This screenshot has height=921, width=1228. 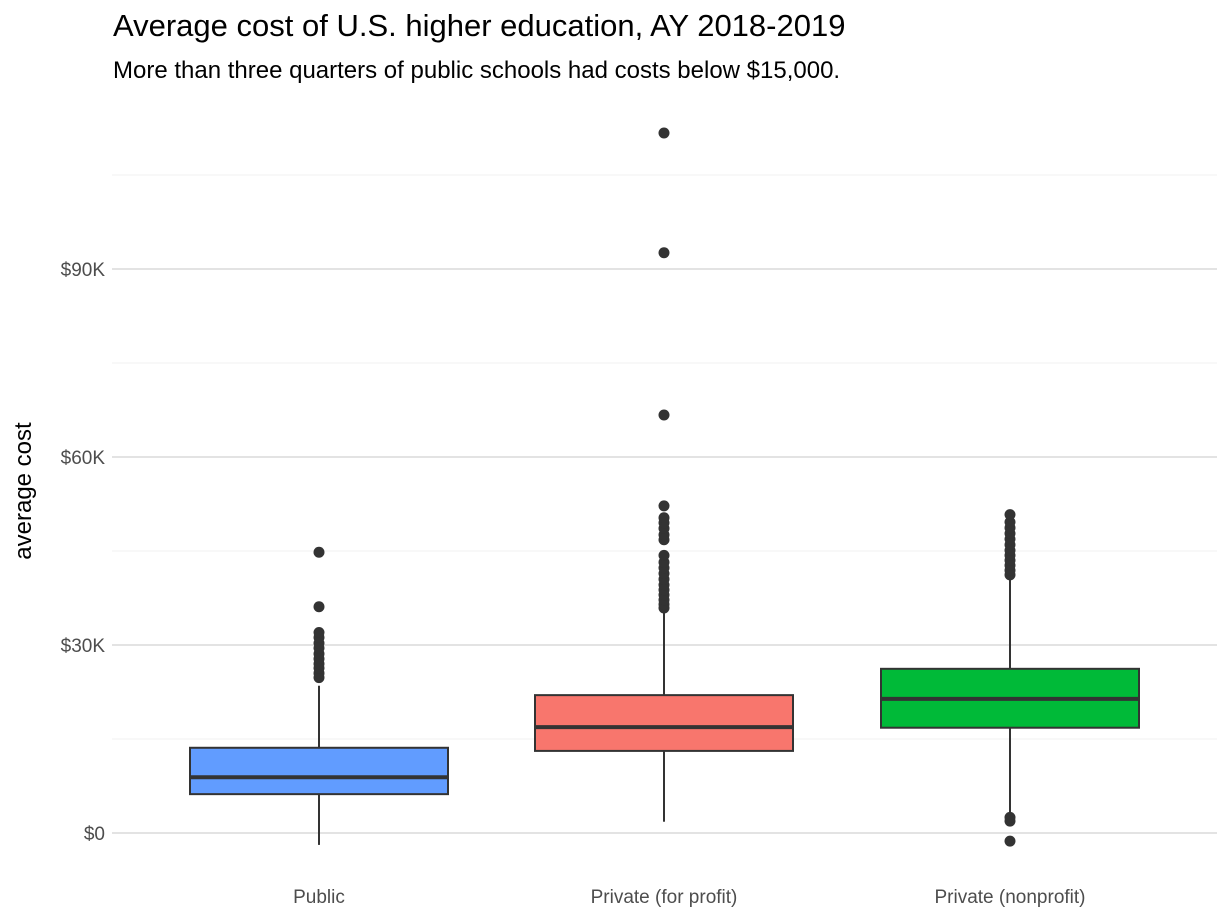 I want to click on x-tick-label: Private (for profit), so click(x=664, y=897).